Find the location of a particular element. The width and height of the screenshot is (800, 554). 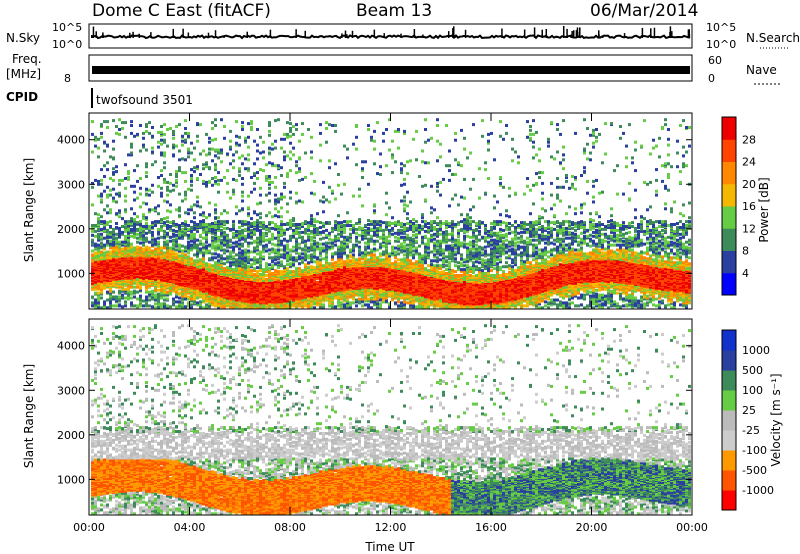

nsearch-tick-top: 10^5 is located at coordinates (721, 27).